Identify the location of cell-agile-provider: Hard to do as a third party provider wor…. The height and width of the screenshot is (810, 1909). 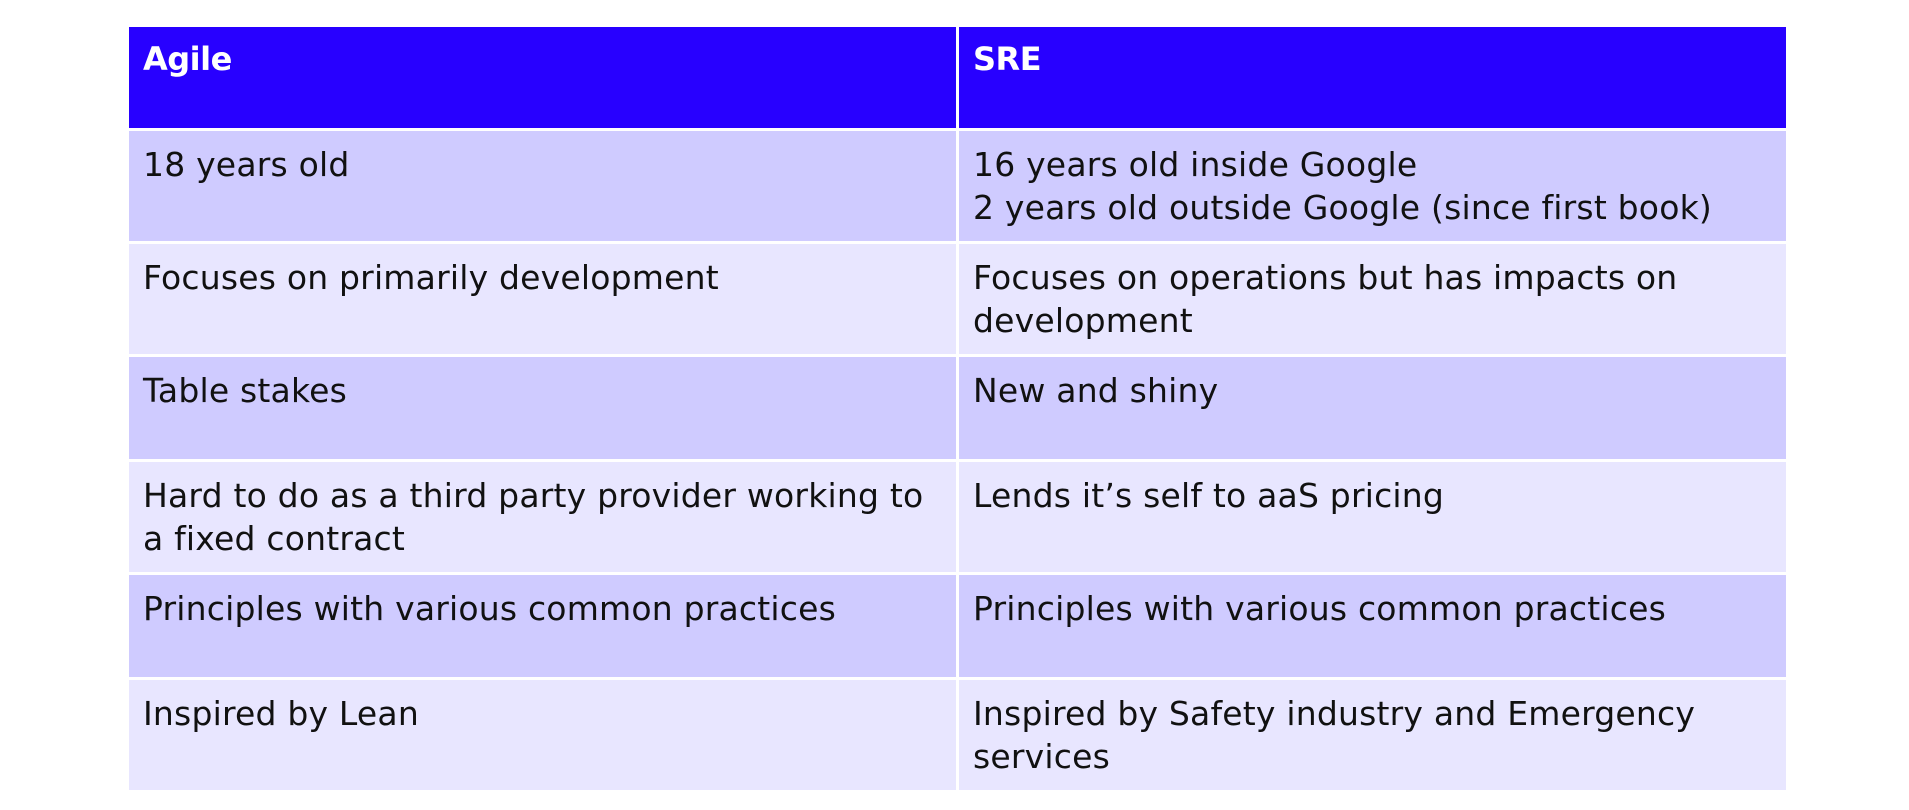
(542, 517).